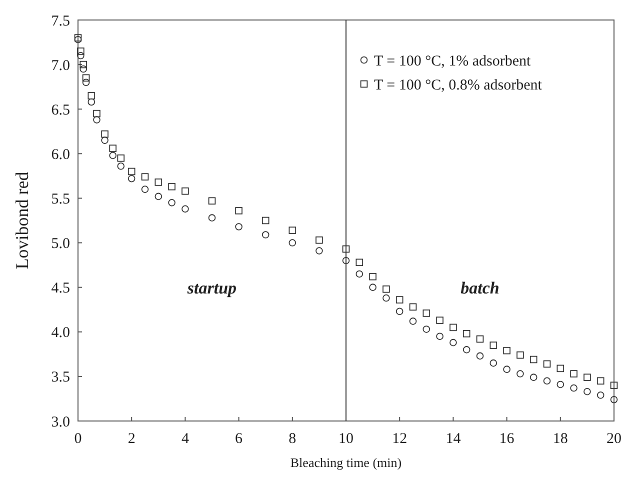 The width and height of the screenshot is (638, 483). What do you see at coordinates (400, 439) in the screenshot?
I see `x-tick-label: 12` at bounding box center [400, 439].